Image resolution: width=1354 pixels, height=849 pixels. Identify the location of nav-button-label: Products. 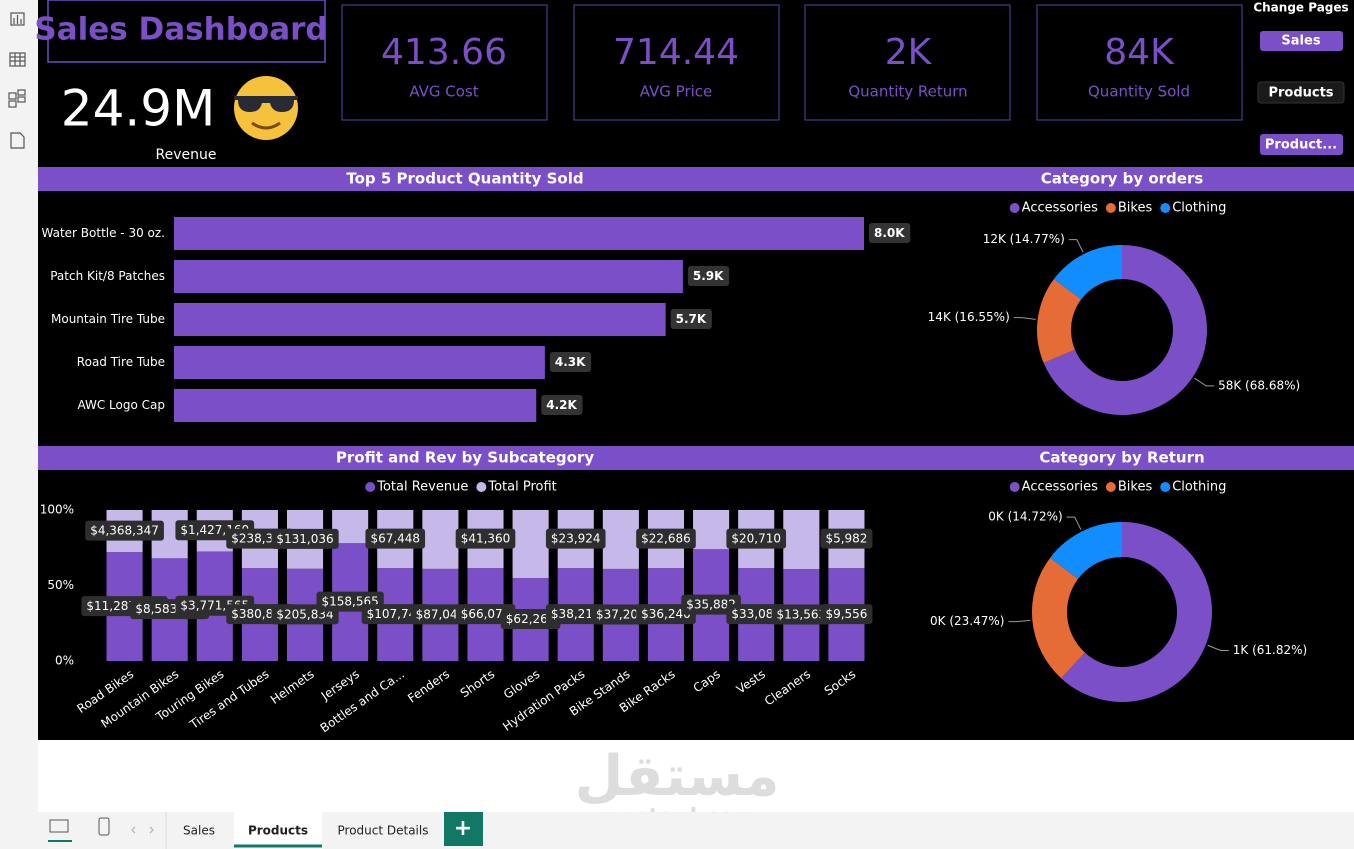
(1300, 93).